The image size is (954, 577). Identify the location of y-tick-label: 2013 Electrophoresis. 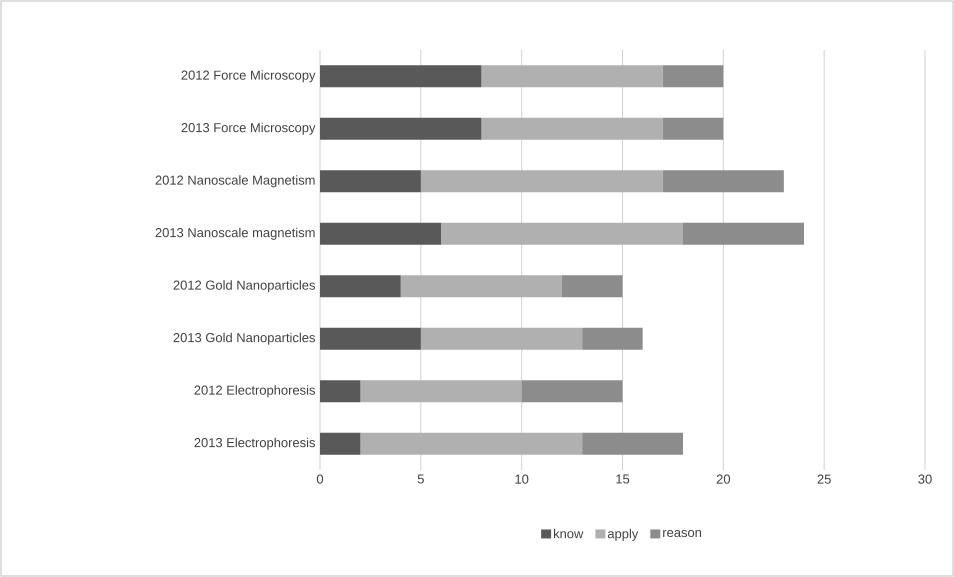
(254, 444).